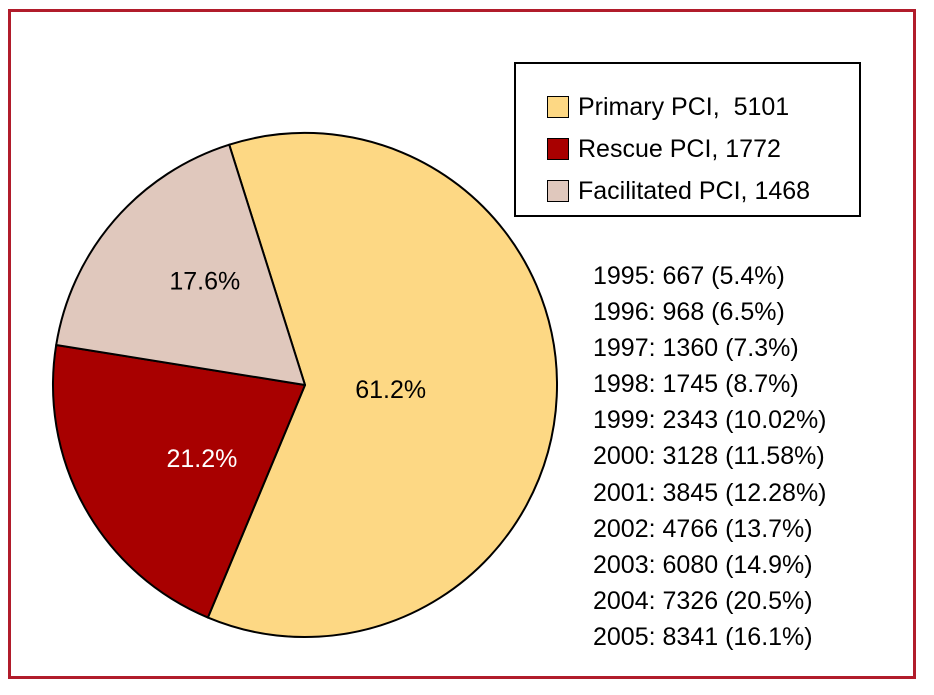  I want to click on yearly-count-1998: 1998: 1745 (8.7%), so click(696, 384).